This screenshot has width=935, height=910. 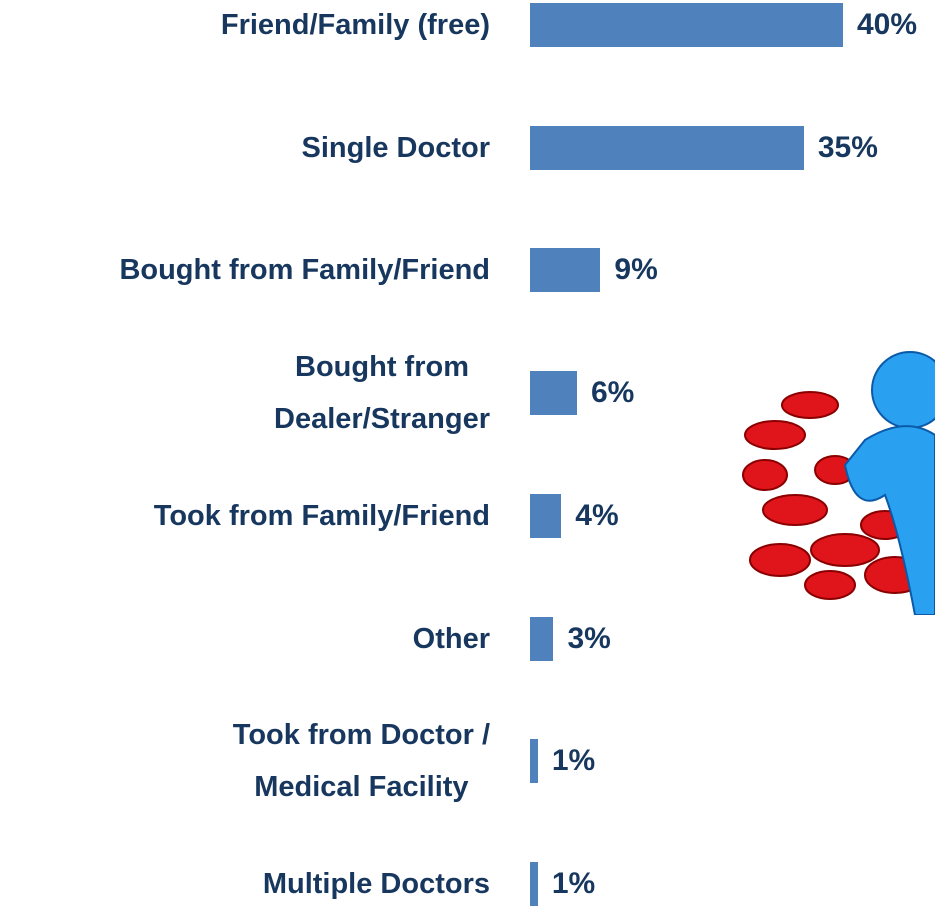 What do you see at coordinates (612, 393) in the screenshot?
I see `value-label: 6%` at bounding box center [612, 393].